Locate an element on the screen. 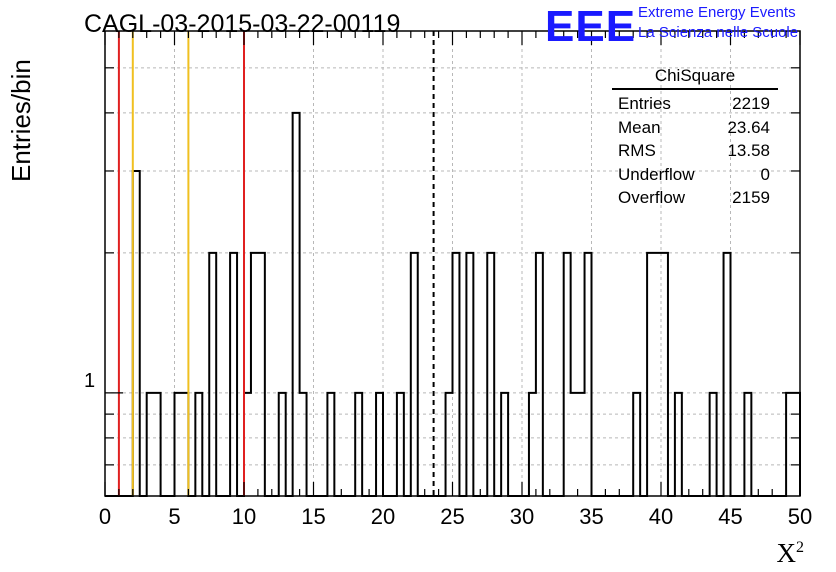 The image size is (836, 572). stats-row-underflow: Underflow 0 is located at coordinates (695, 175).